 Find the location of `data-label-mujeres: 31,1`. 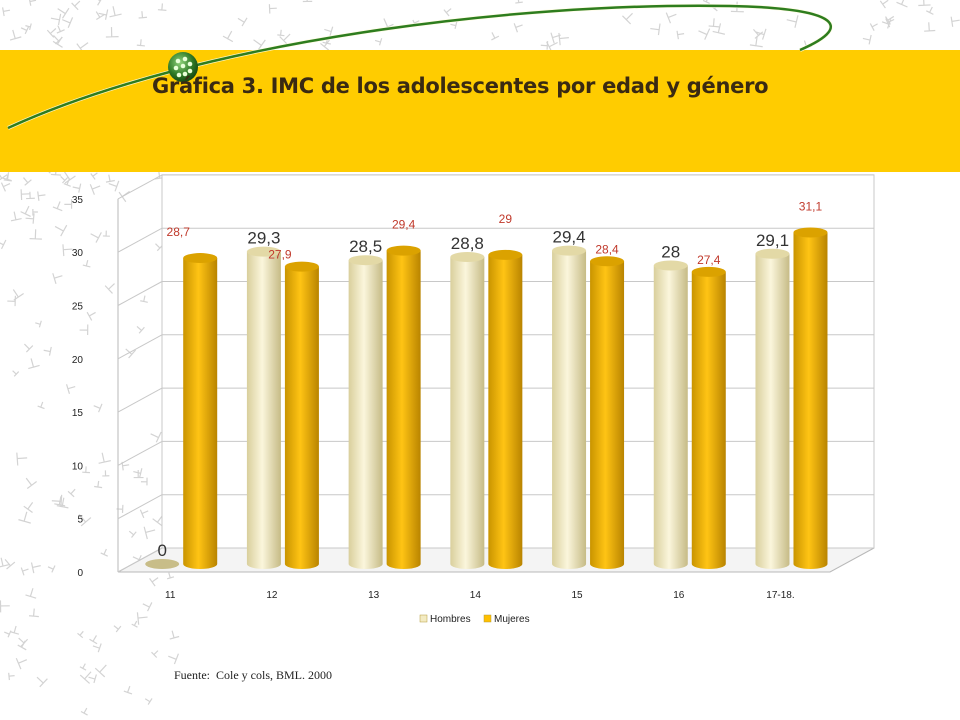

data-label-mujeres: 31,1 is located at coordinates (811, 206).